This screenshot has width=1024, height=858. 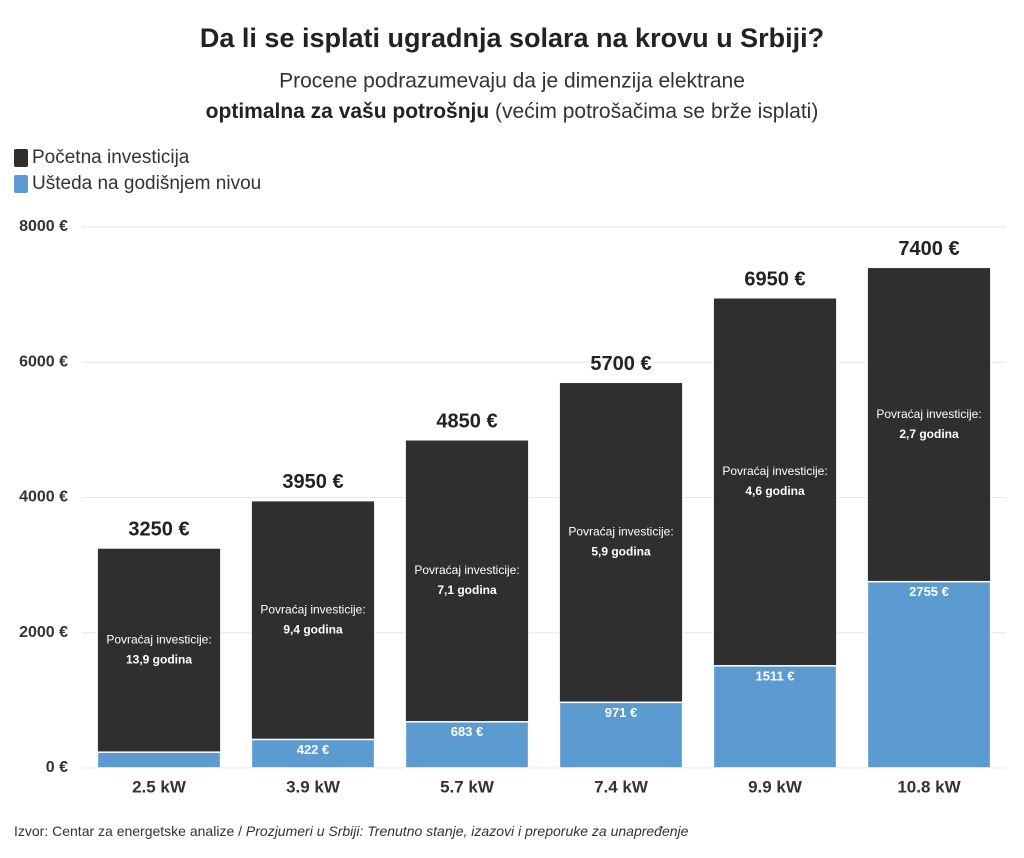 I want to click on annotation: 5,9 godina, so click(x=621, y=552).